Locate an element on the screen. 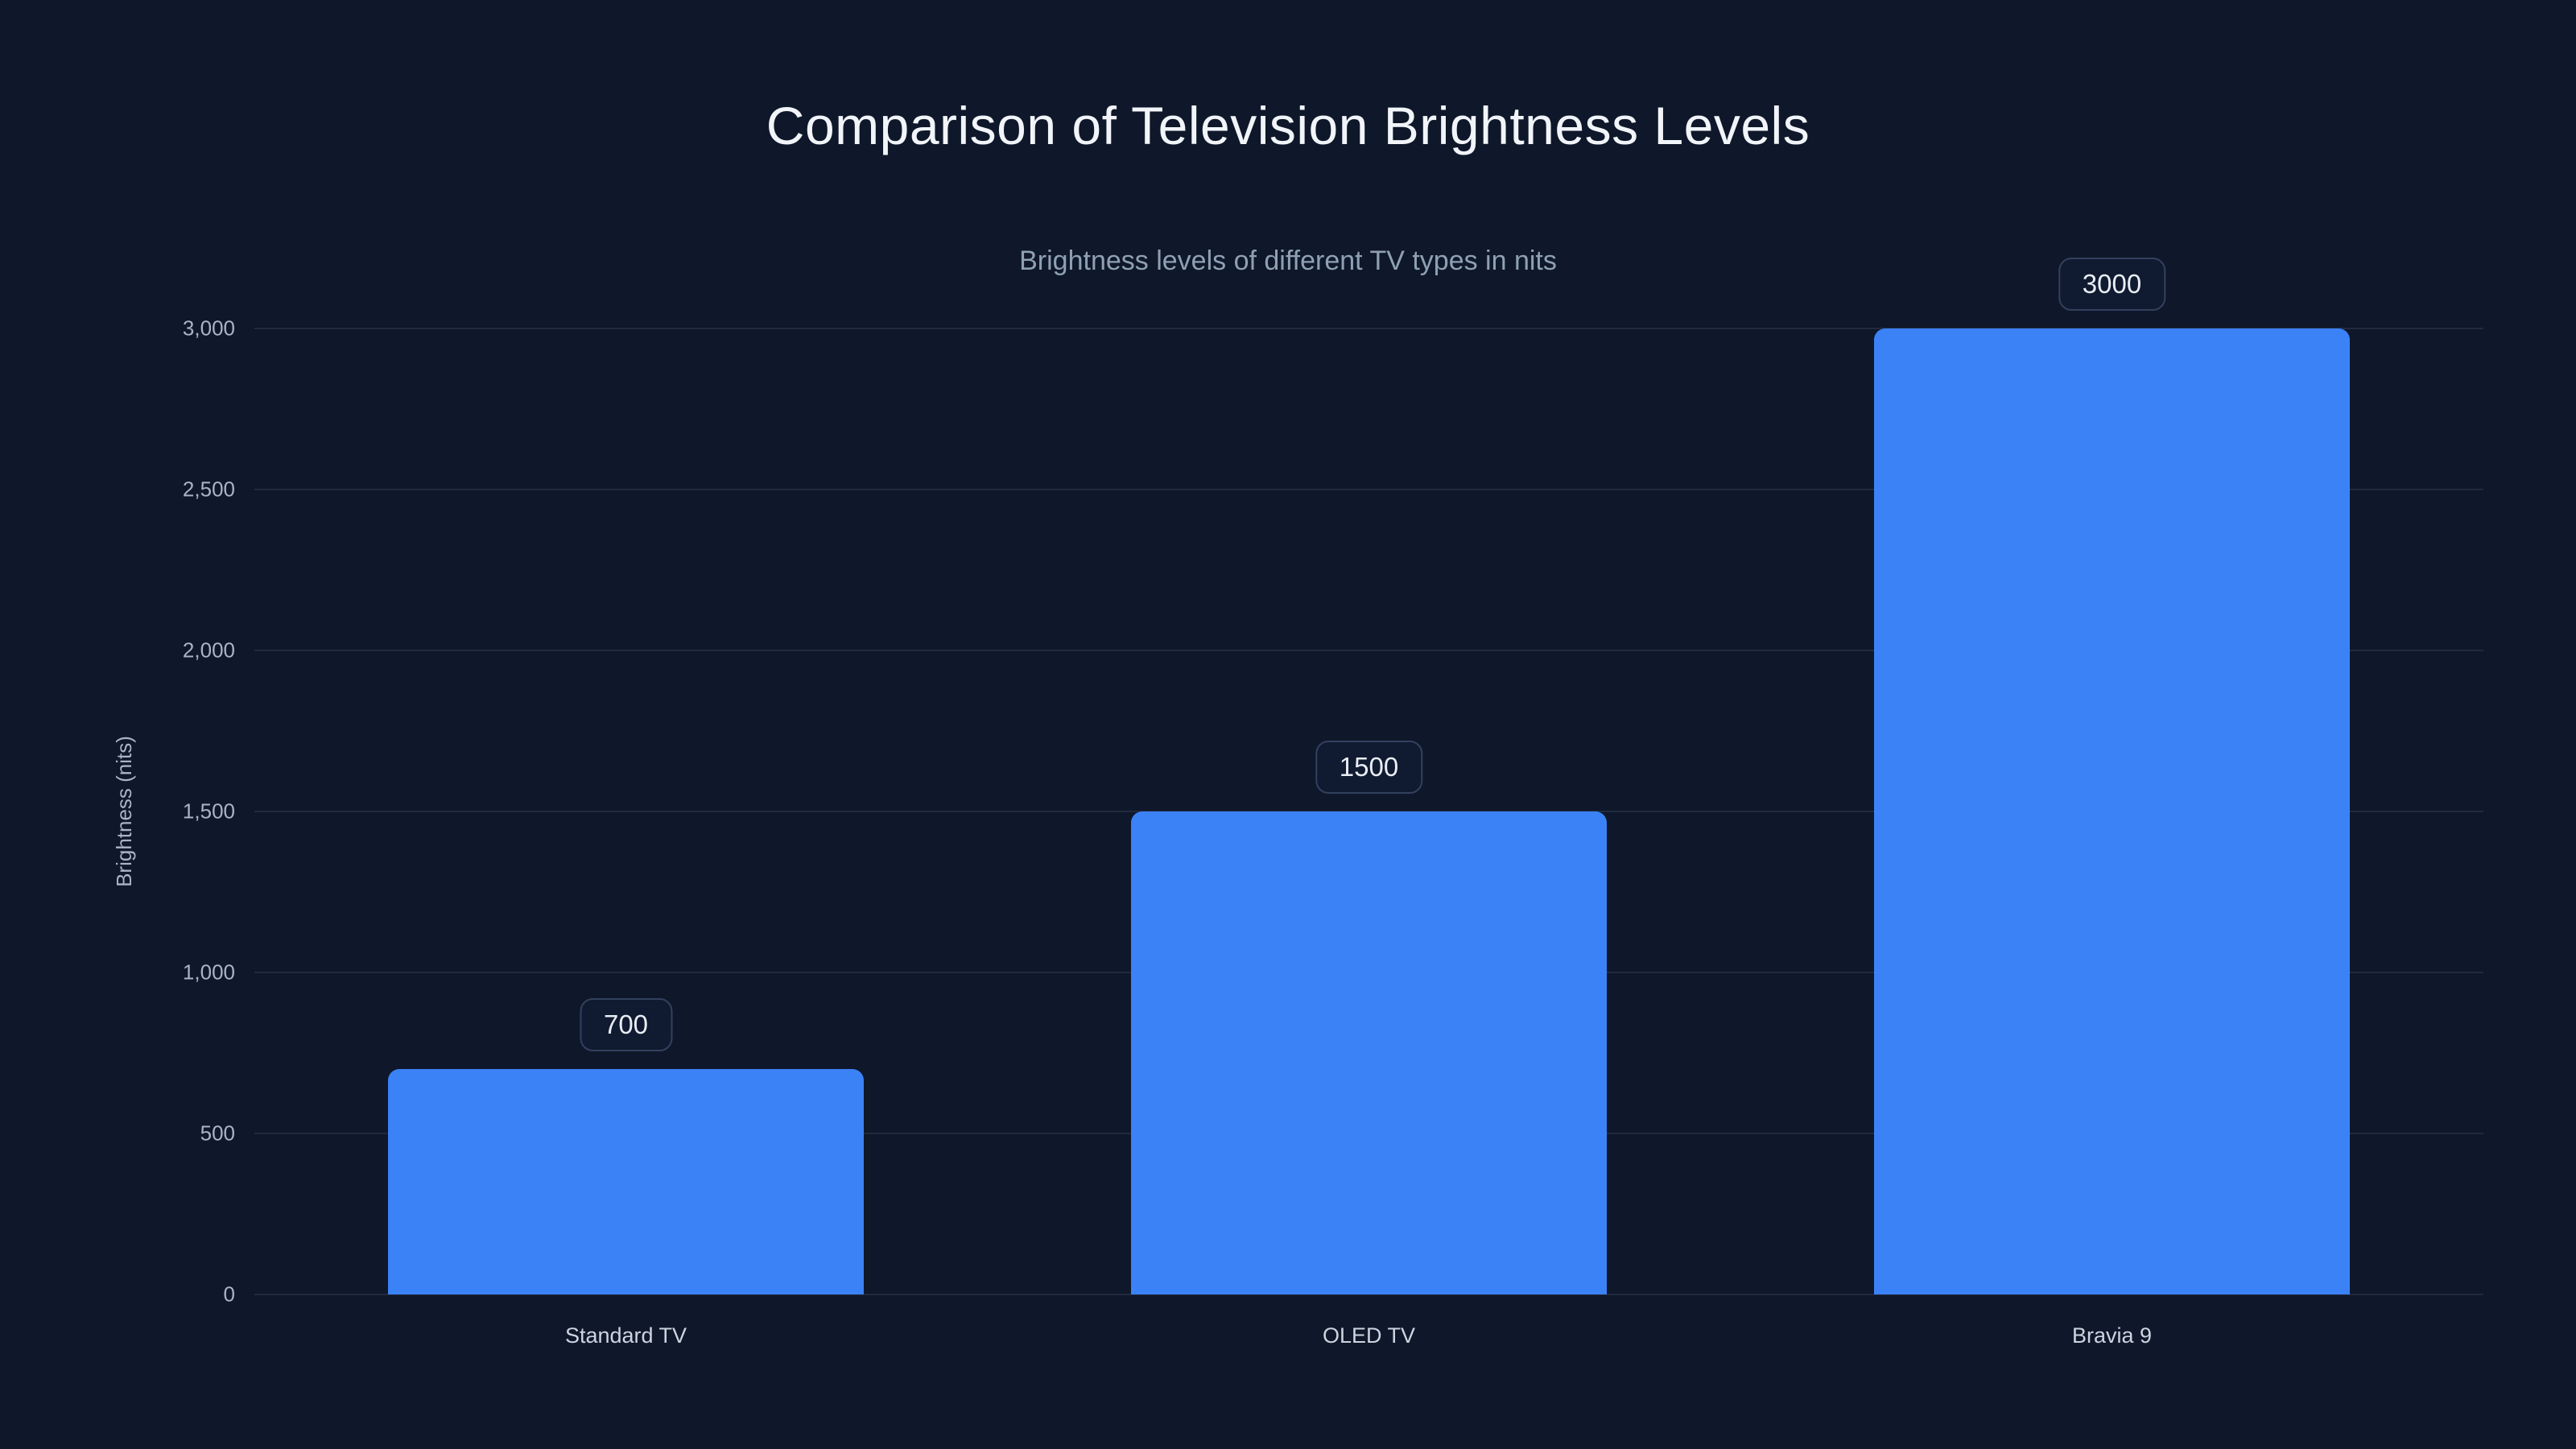 The height and width of the screenshot is (1449, 2576). bar-bravia-9: 3000 is located at coordinates (2112, 776).